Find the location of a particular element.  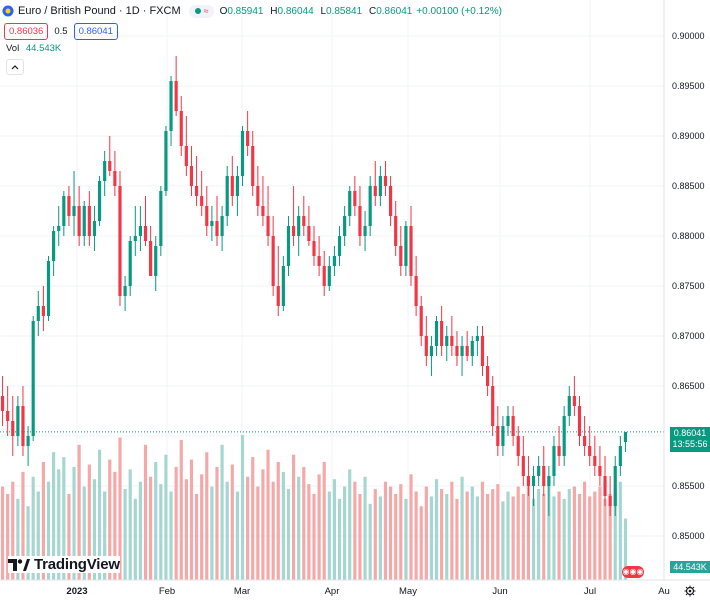

tradingview-logo: TradingView is located at coordinates (64, 564).